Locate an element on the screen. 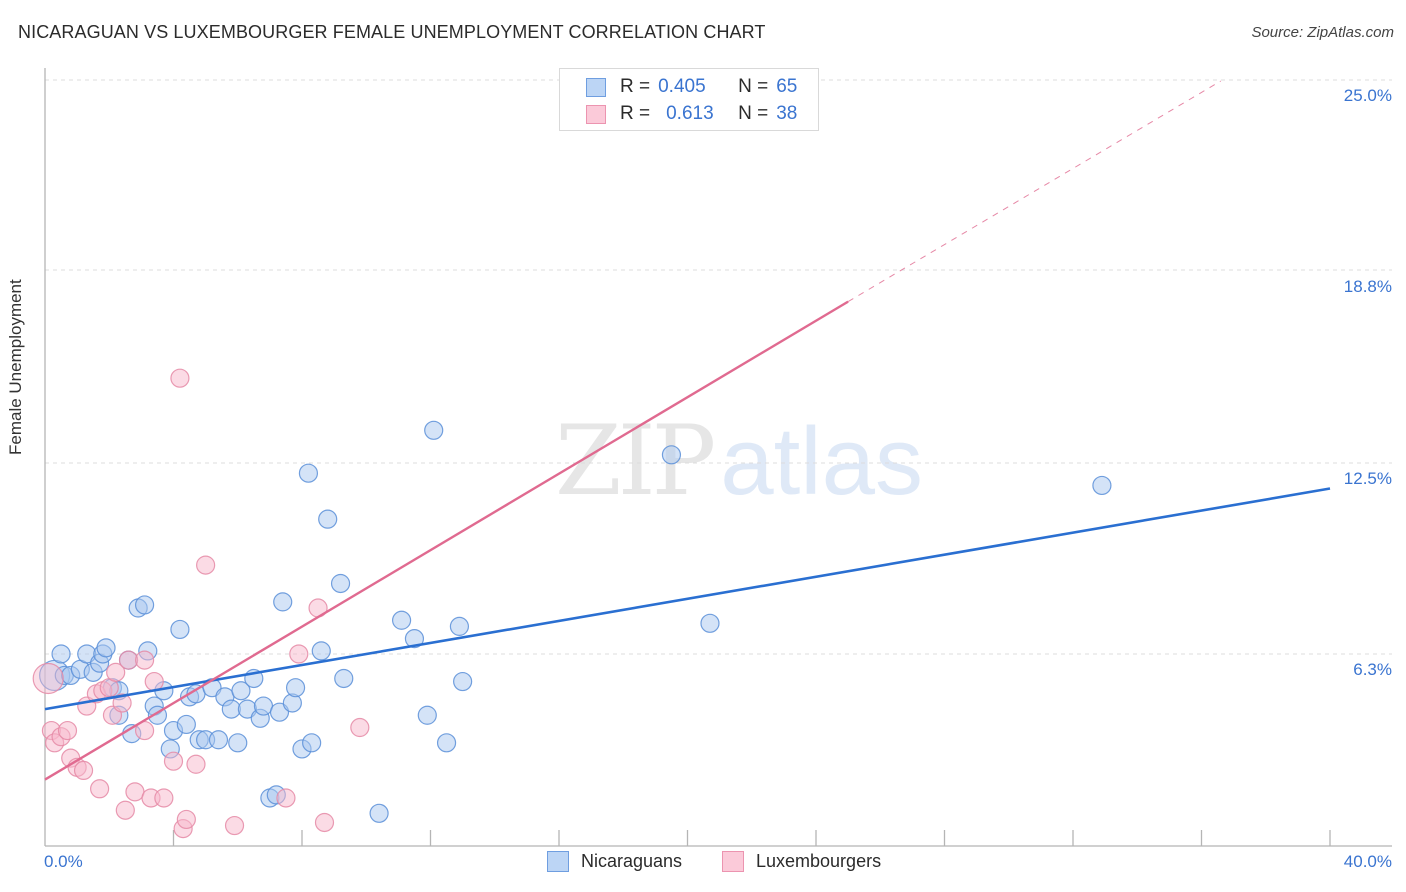 The width and height of the screenshot is (1406, 892). y-tick-6-3: 6.3% is located at coordinates (1372, 669).